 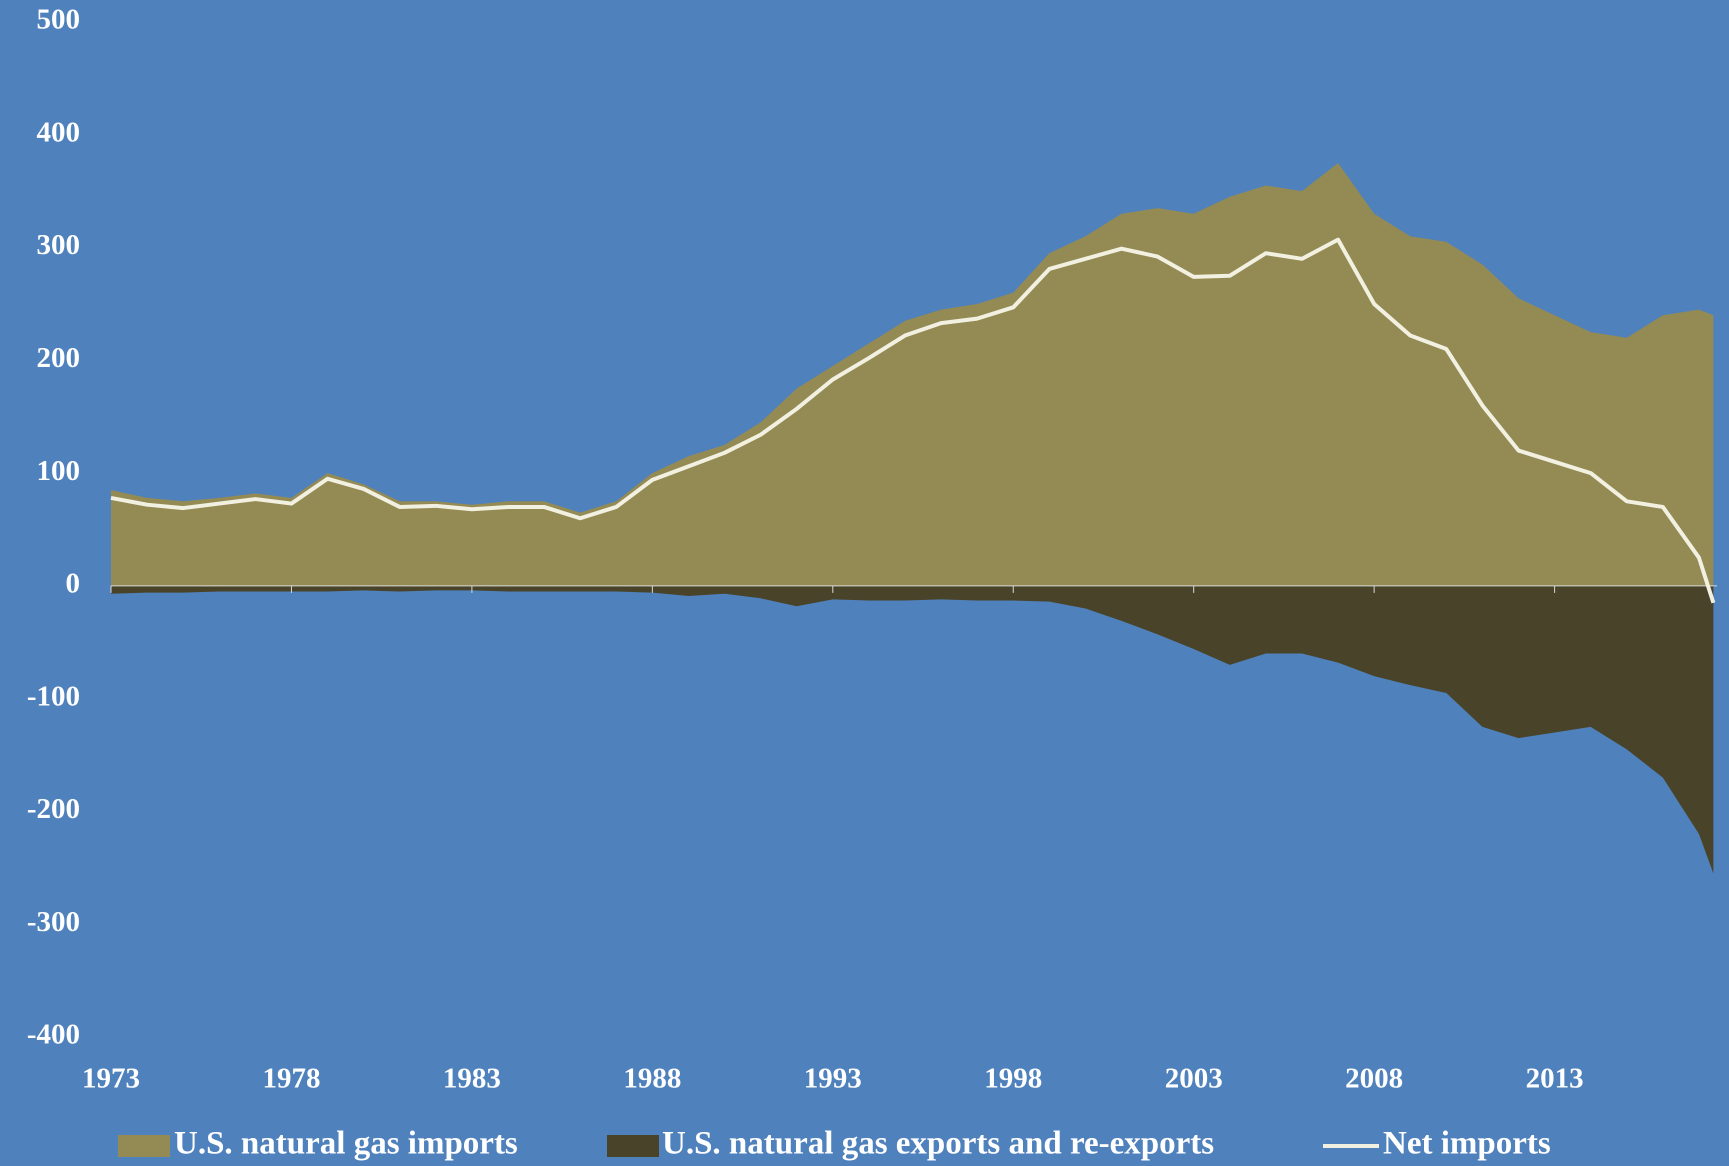 I want to click on x-tick-label: 2003, so click(x=1194, y=1079).